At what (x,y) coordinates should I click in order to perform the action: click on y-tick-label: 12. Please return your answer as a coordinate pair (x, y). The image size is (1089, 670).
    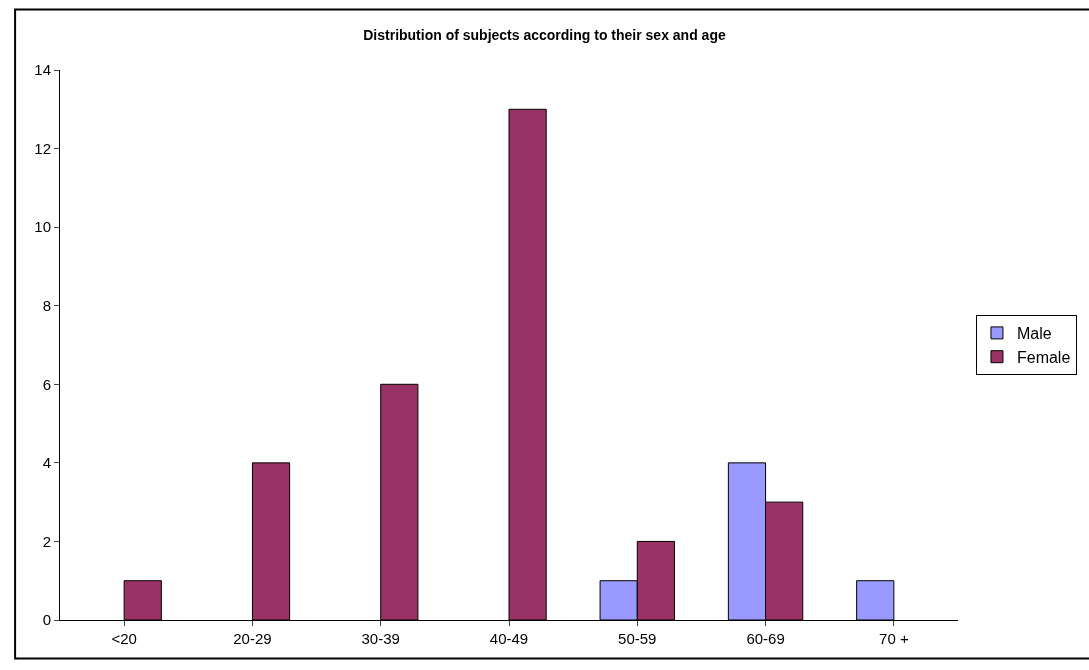
    Looking at the image, I should click on (42, 148).